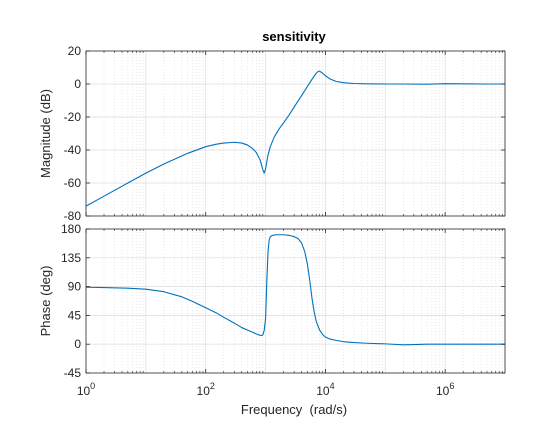 The width and height of the screenshot is (560, 425). What do you see at coordinates (294, 409) in the screenshot?
I see `x-axis-label: Frequency (rad/s)` at bounding box center [294, 409].